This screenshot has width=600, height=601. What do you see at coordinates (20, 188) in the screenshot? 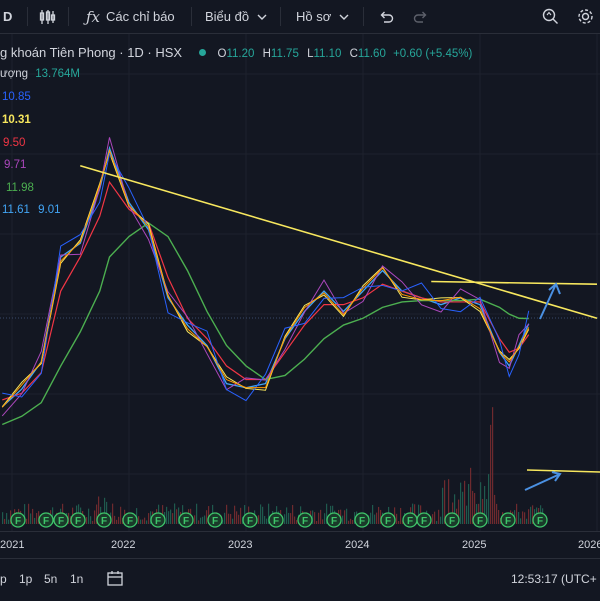
I see `ma-legend-5: 11.98` at bounding box center [20, 188].